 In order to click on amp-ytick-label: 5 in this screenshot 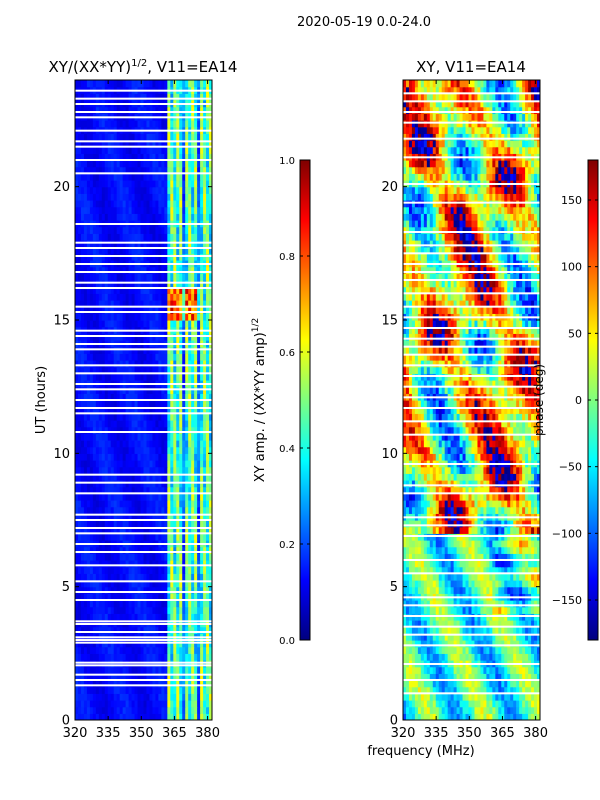, I will do `click(66, 587)`.